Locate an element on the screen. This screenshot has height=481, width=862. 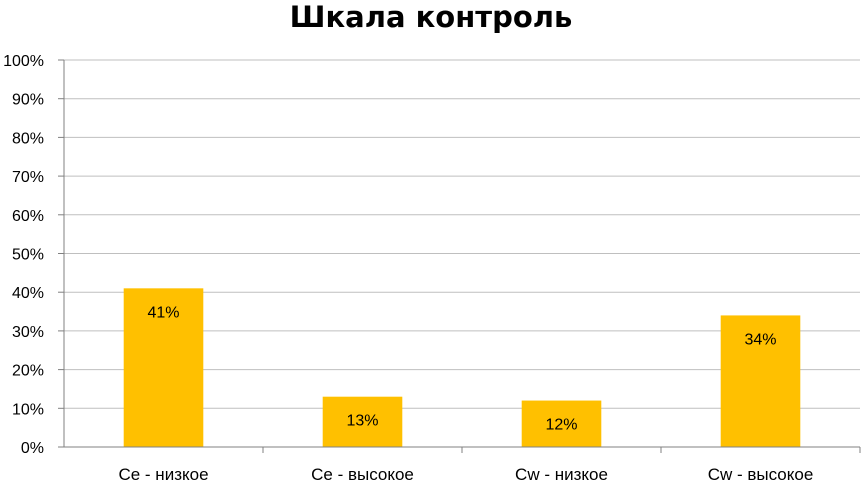
y-tick-label: 80% is located at coordinates (28, 138).